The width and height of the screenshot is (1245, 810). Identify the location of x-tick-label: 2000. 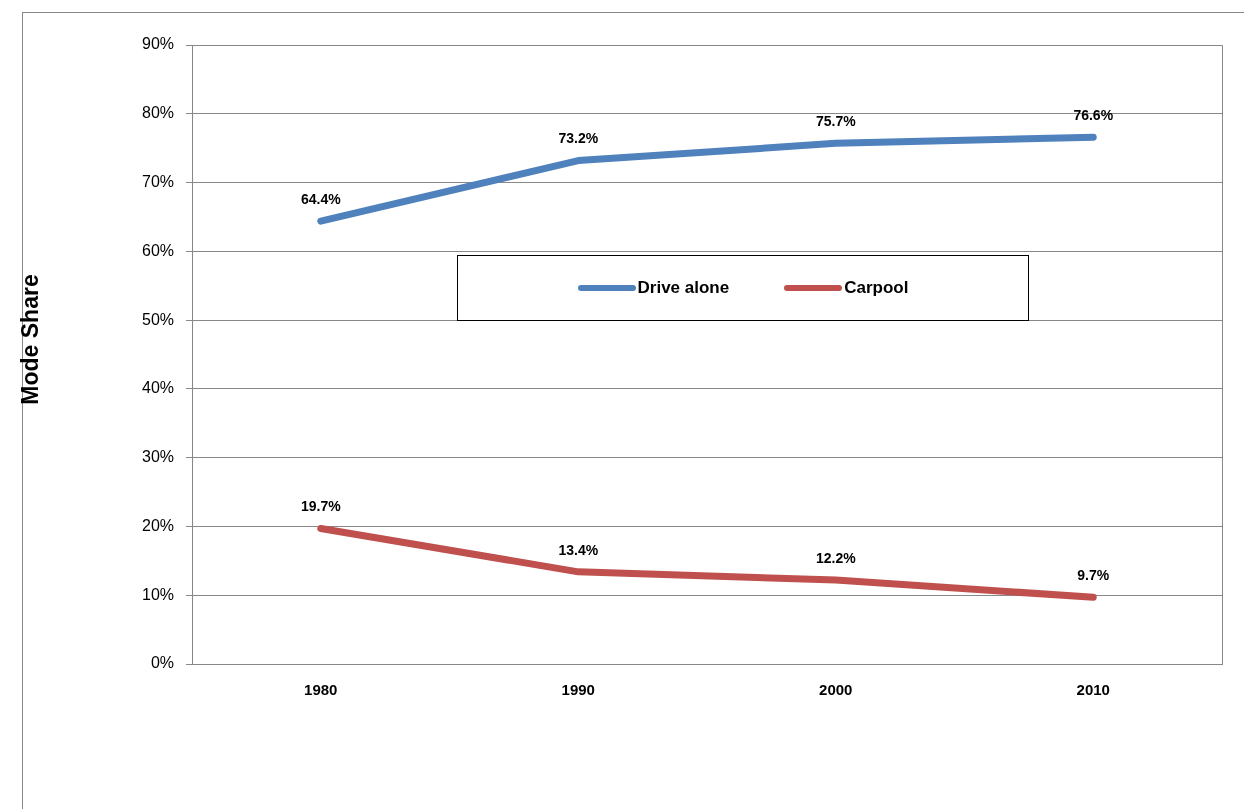
(836, 690).